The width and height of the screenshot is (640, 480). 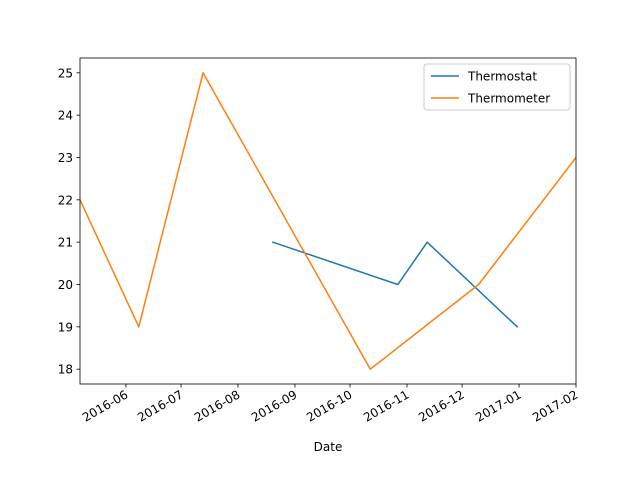 I want to click on y-tick-label: 24, so click(x=65, y=116).